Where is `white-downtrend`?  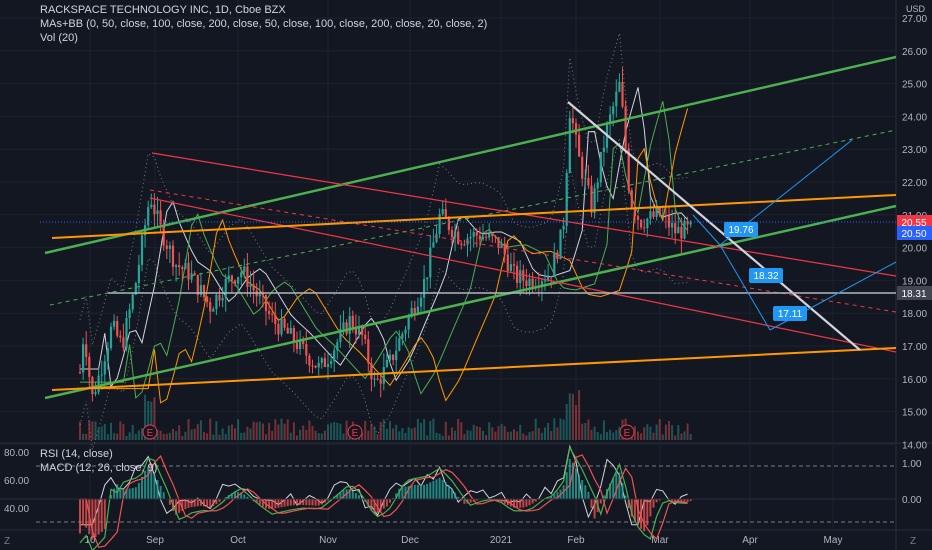
white-downtrend is located at coordinates (714, 226).